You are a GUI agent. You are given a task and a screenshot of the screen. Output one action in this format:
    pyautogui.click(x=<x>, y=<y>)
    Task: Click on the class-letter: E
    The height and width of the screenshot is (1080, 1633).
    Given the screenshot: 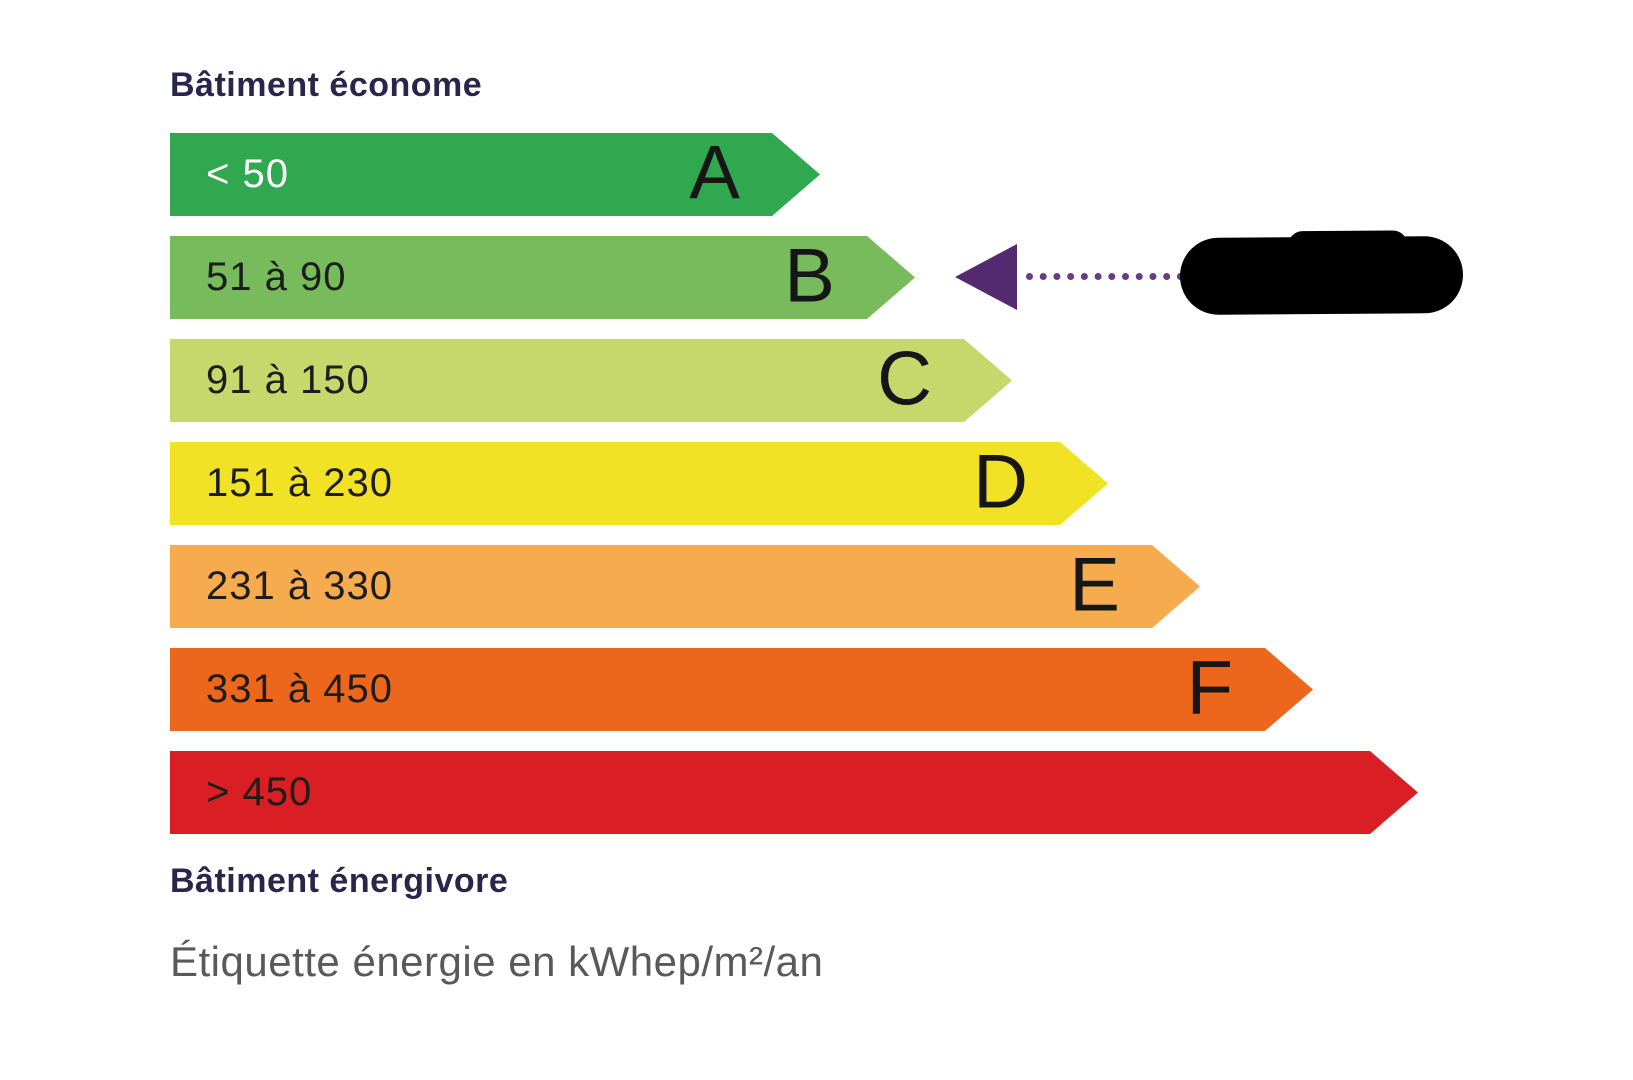 What is the action you would take?
    pyautogui.click(x=1094, y=584)
    